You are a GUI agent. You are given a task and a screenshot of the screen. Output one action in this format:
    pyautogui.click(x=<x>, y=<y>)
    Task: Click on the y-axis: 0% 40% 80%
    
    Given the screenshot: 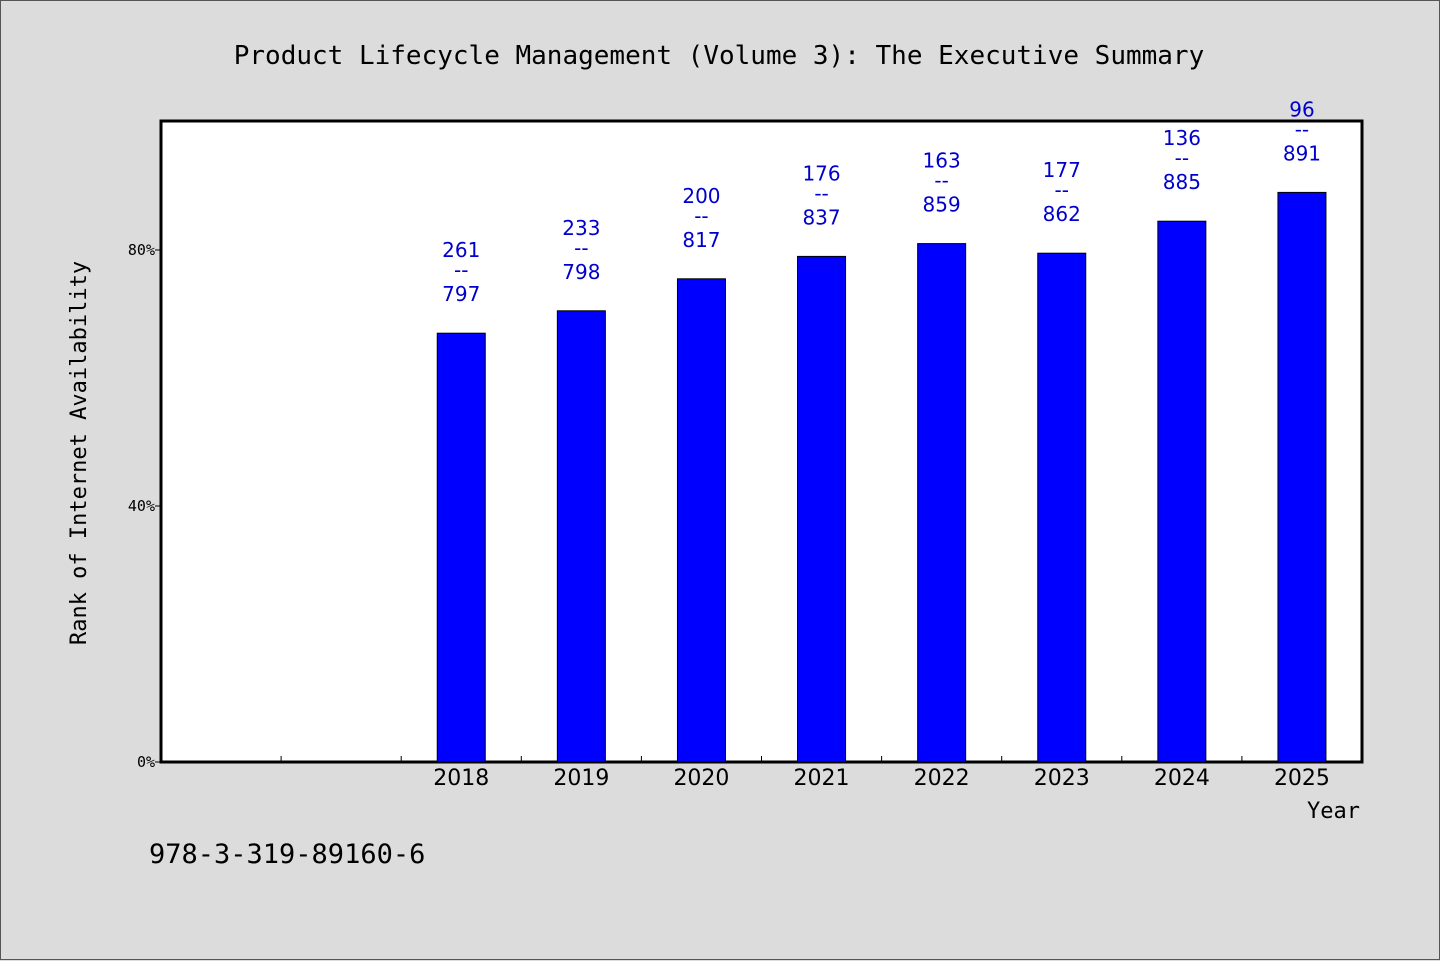 What is the action you would take?
    pyautogui.click(x=144, y=506)
    